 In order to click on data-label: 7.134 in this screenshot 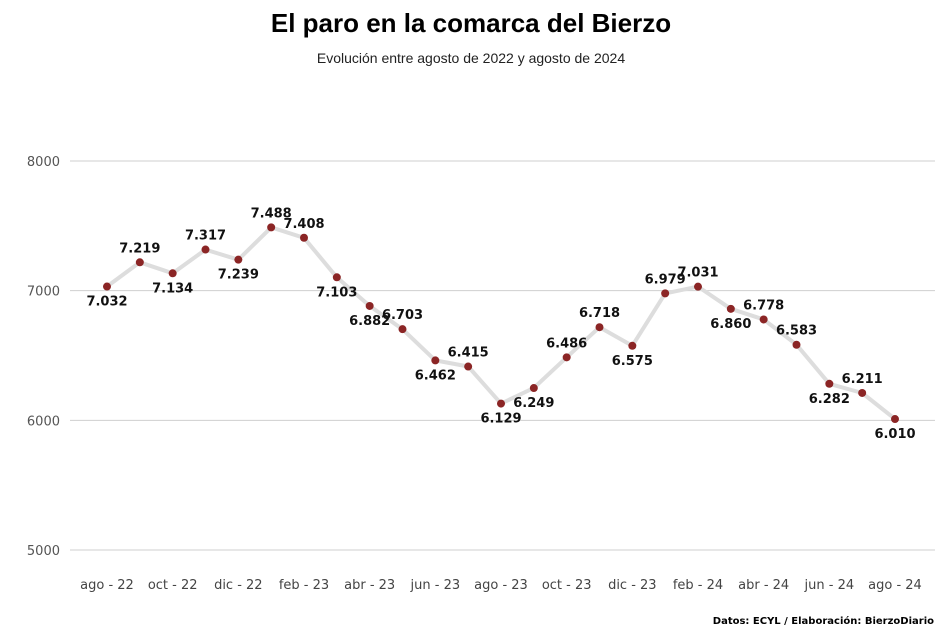, I will do `click(172, 288)`.